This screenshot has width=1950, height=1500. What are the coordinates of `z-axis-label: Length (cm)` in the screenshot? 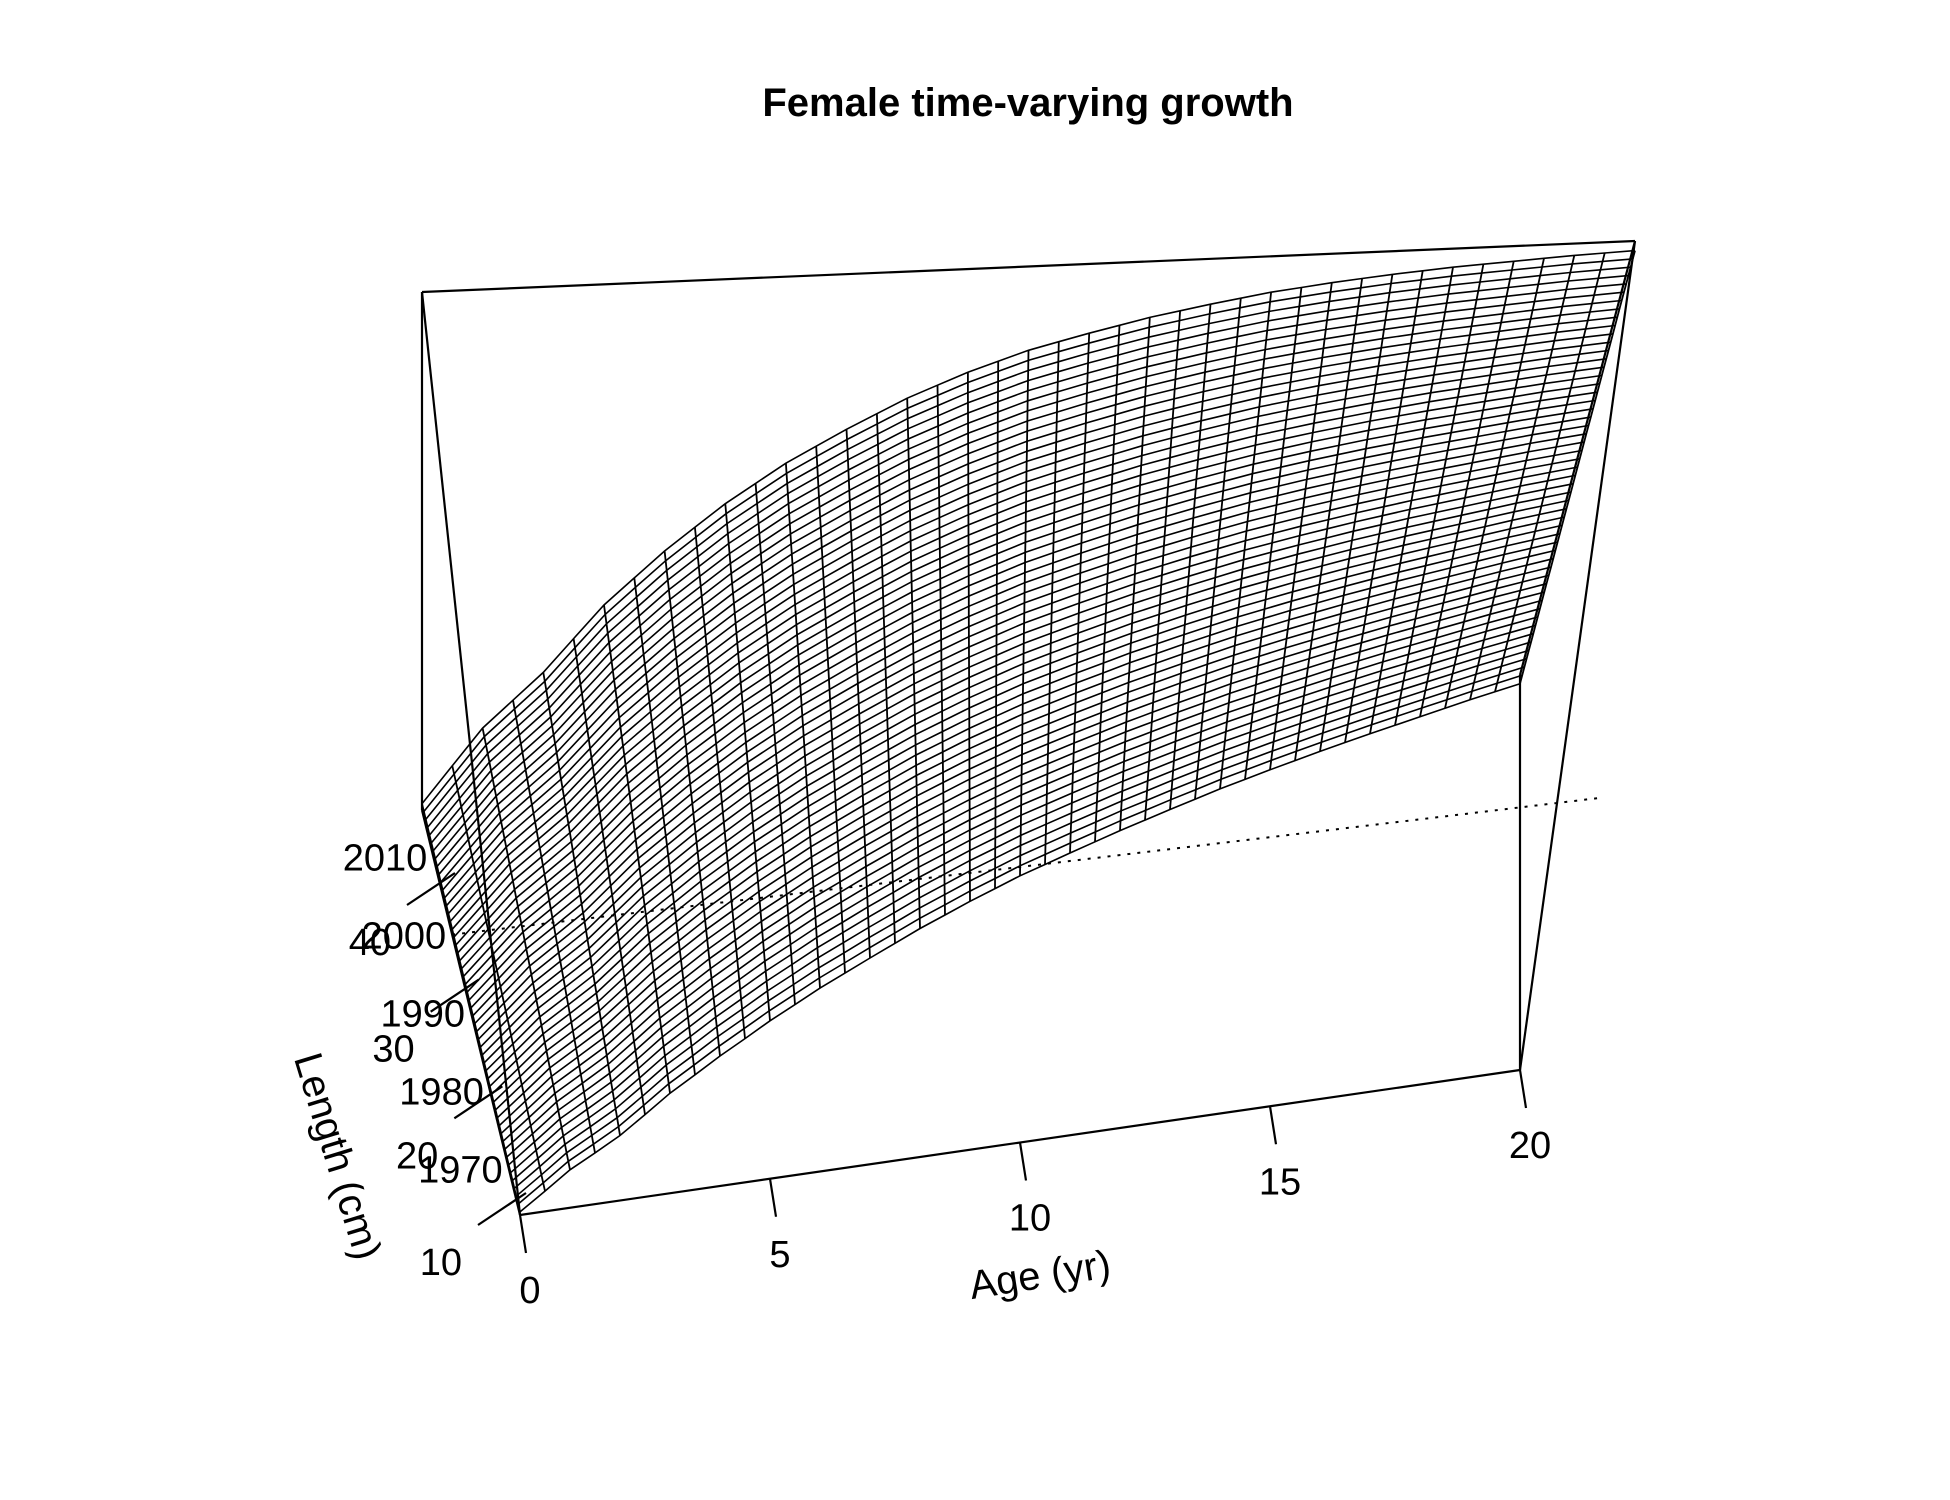 It's located at (337, 1156).